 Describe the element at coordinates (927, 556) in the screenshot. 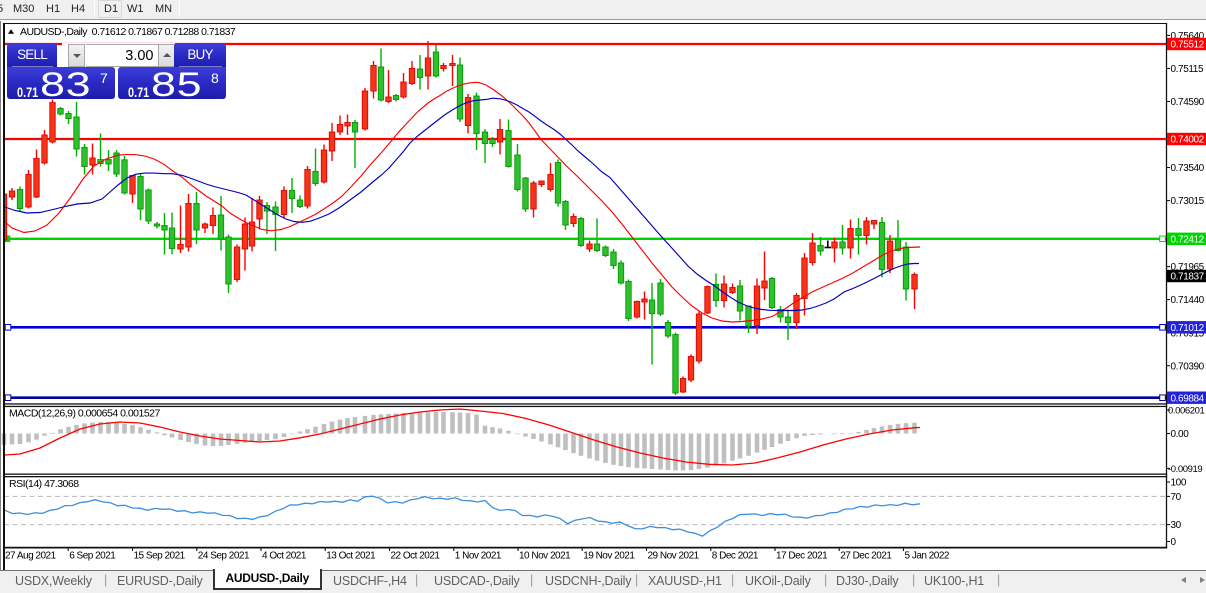

I see `svg-text: 5 Jan 2022` at that location.